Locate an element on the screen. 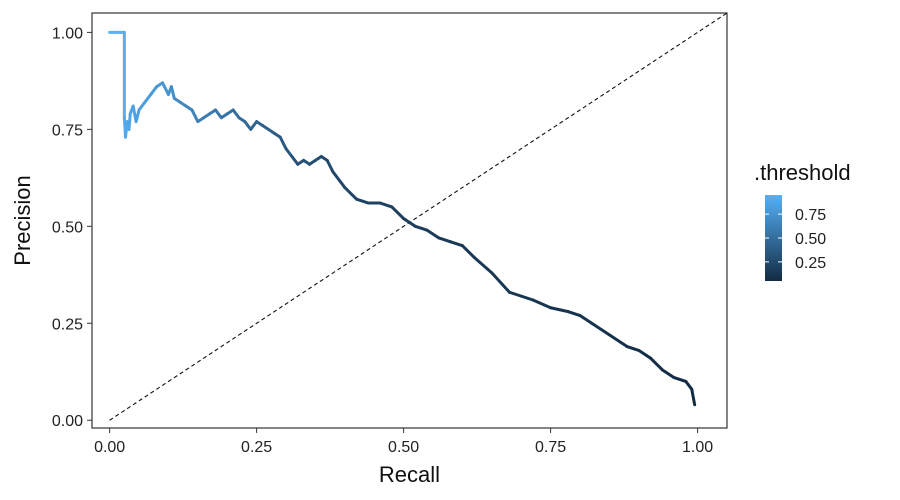 This screenshot has height=500, width=900. y-tick-label: 0.50 is located at coordinates (67, 227).